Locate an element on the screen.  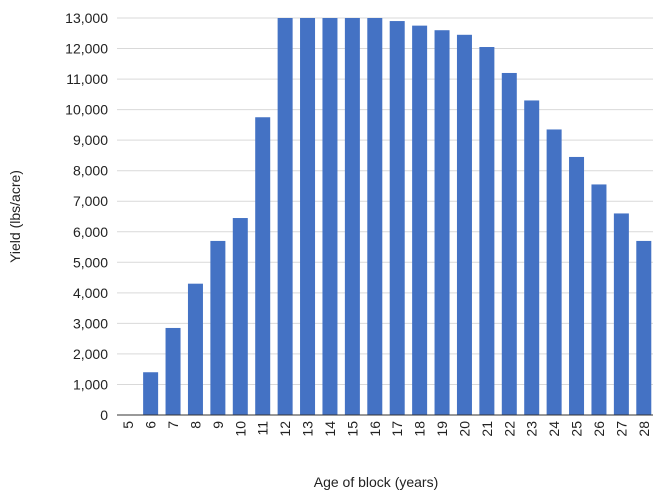
x-tick-label: 14 is located at coordinates (330, 429).